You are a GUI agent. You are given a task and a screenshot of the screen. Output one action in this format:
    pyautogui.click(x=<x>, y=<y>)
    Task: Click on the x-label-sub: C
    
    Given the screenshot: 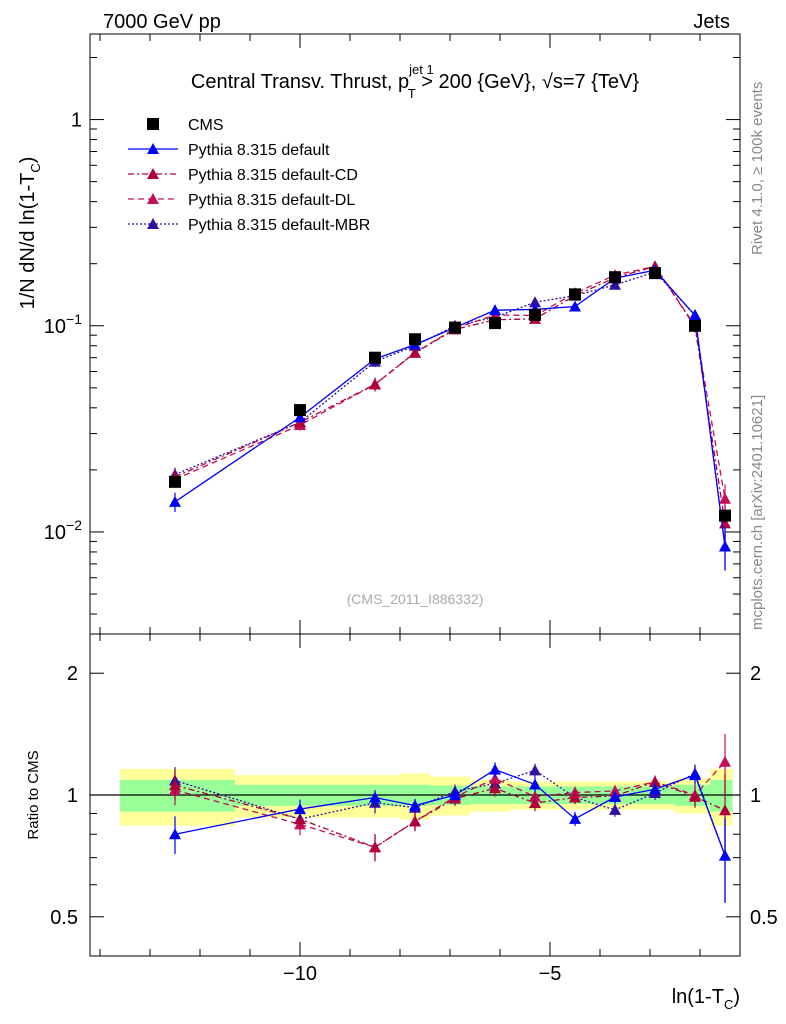 What is the action you would take?
    pyautogui.click(x=728, y=1004)
    